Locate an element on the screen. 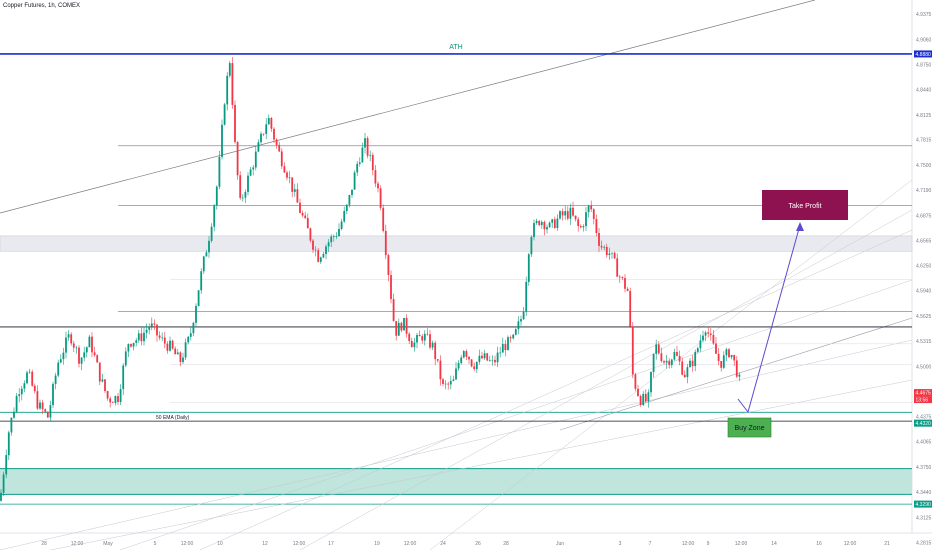 The height and width of the screenshot is (550, 932). price-tick: 4.5315 is located at coordinates (924, 342).